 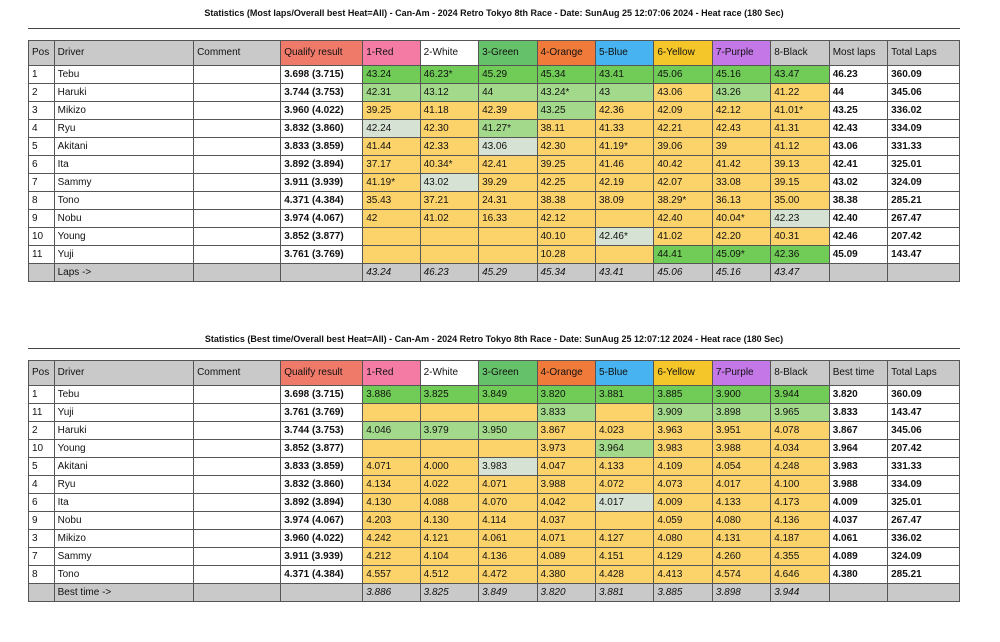 What do you see at coordinates (800, 146) in the screenshot?
I see `cell-black: 41.12` at bounding box center [800, 146].